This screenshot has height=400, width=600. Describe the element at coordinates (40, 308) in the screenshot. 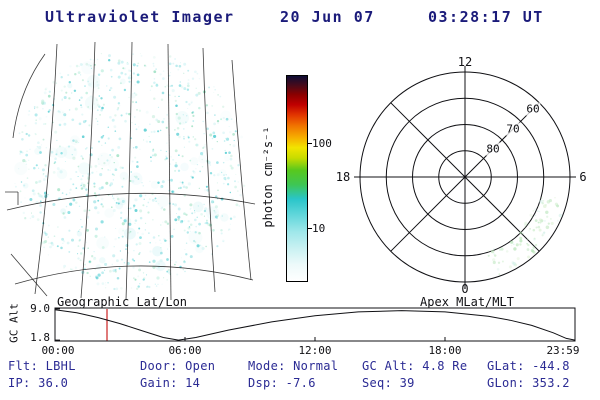

I see `ytick-9.0: 9.0` at that location.